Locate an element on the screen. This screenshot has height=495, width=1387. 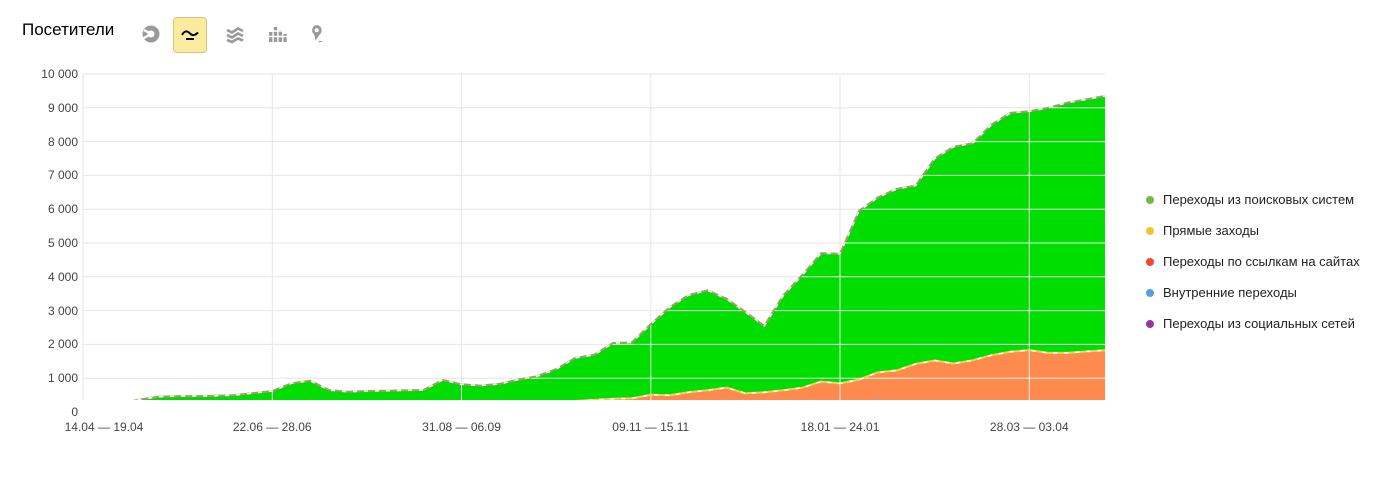
bar-chart-icon is located at coordinates (277, 35).